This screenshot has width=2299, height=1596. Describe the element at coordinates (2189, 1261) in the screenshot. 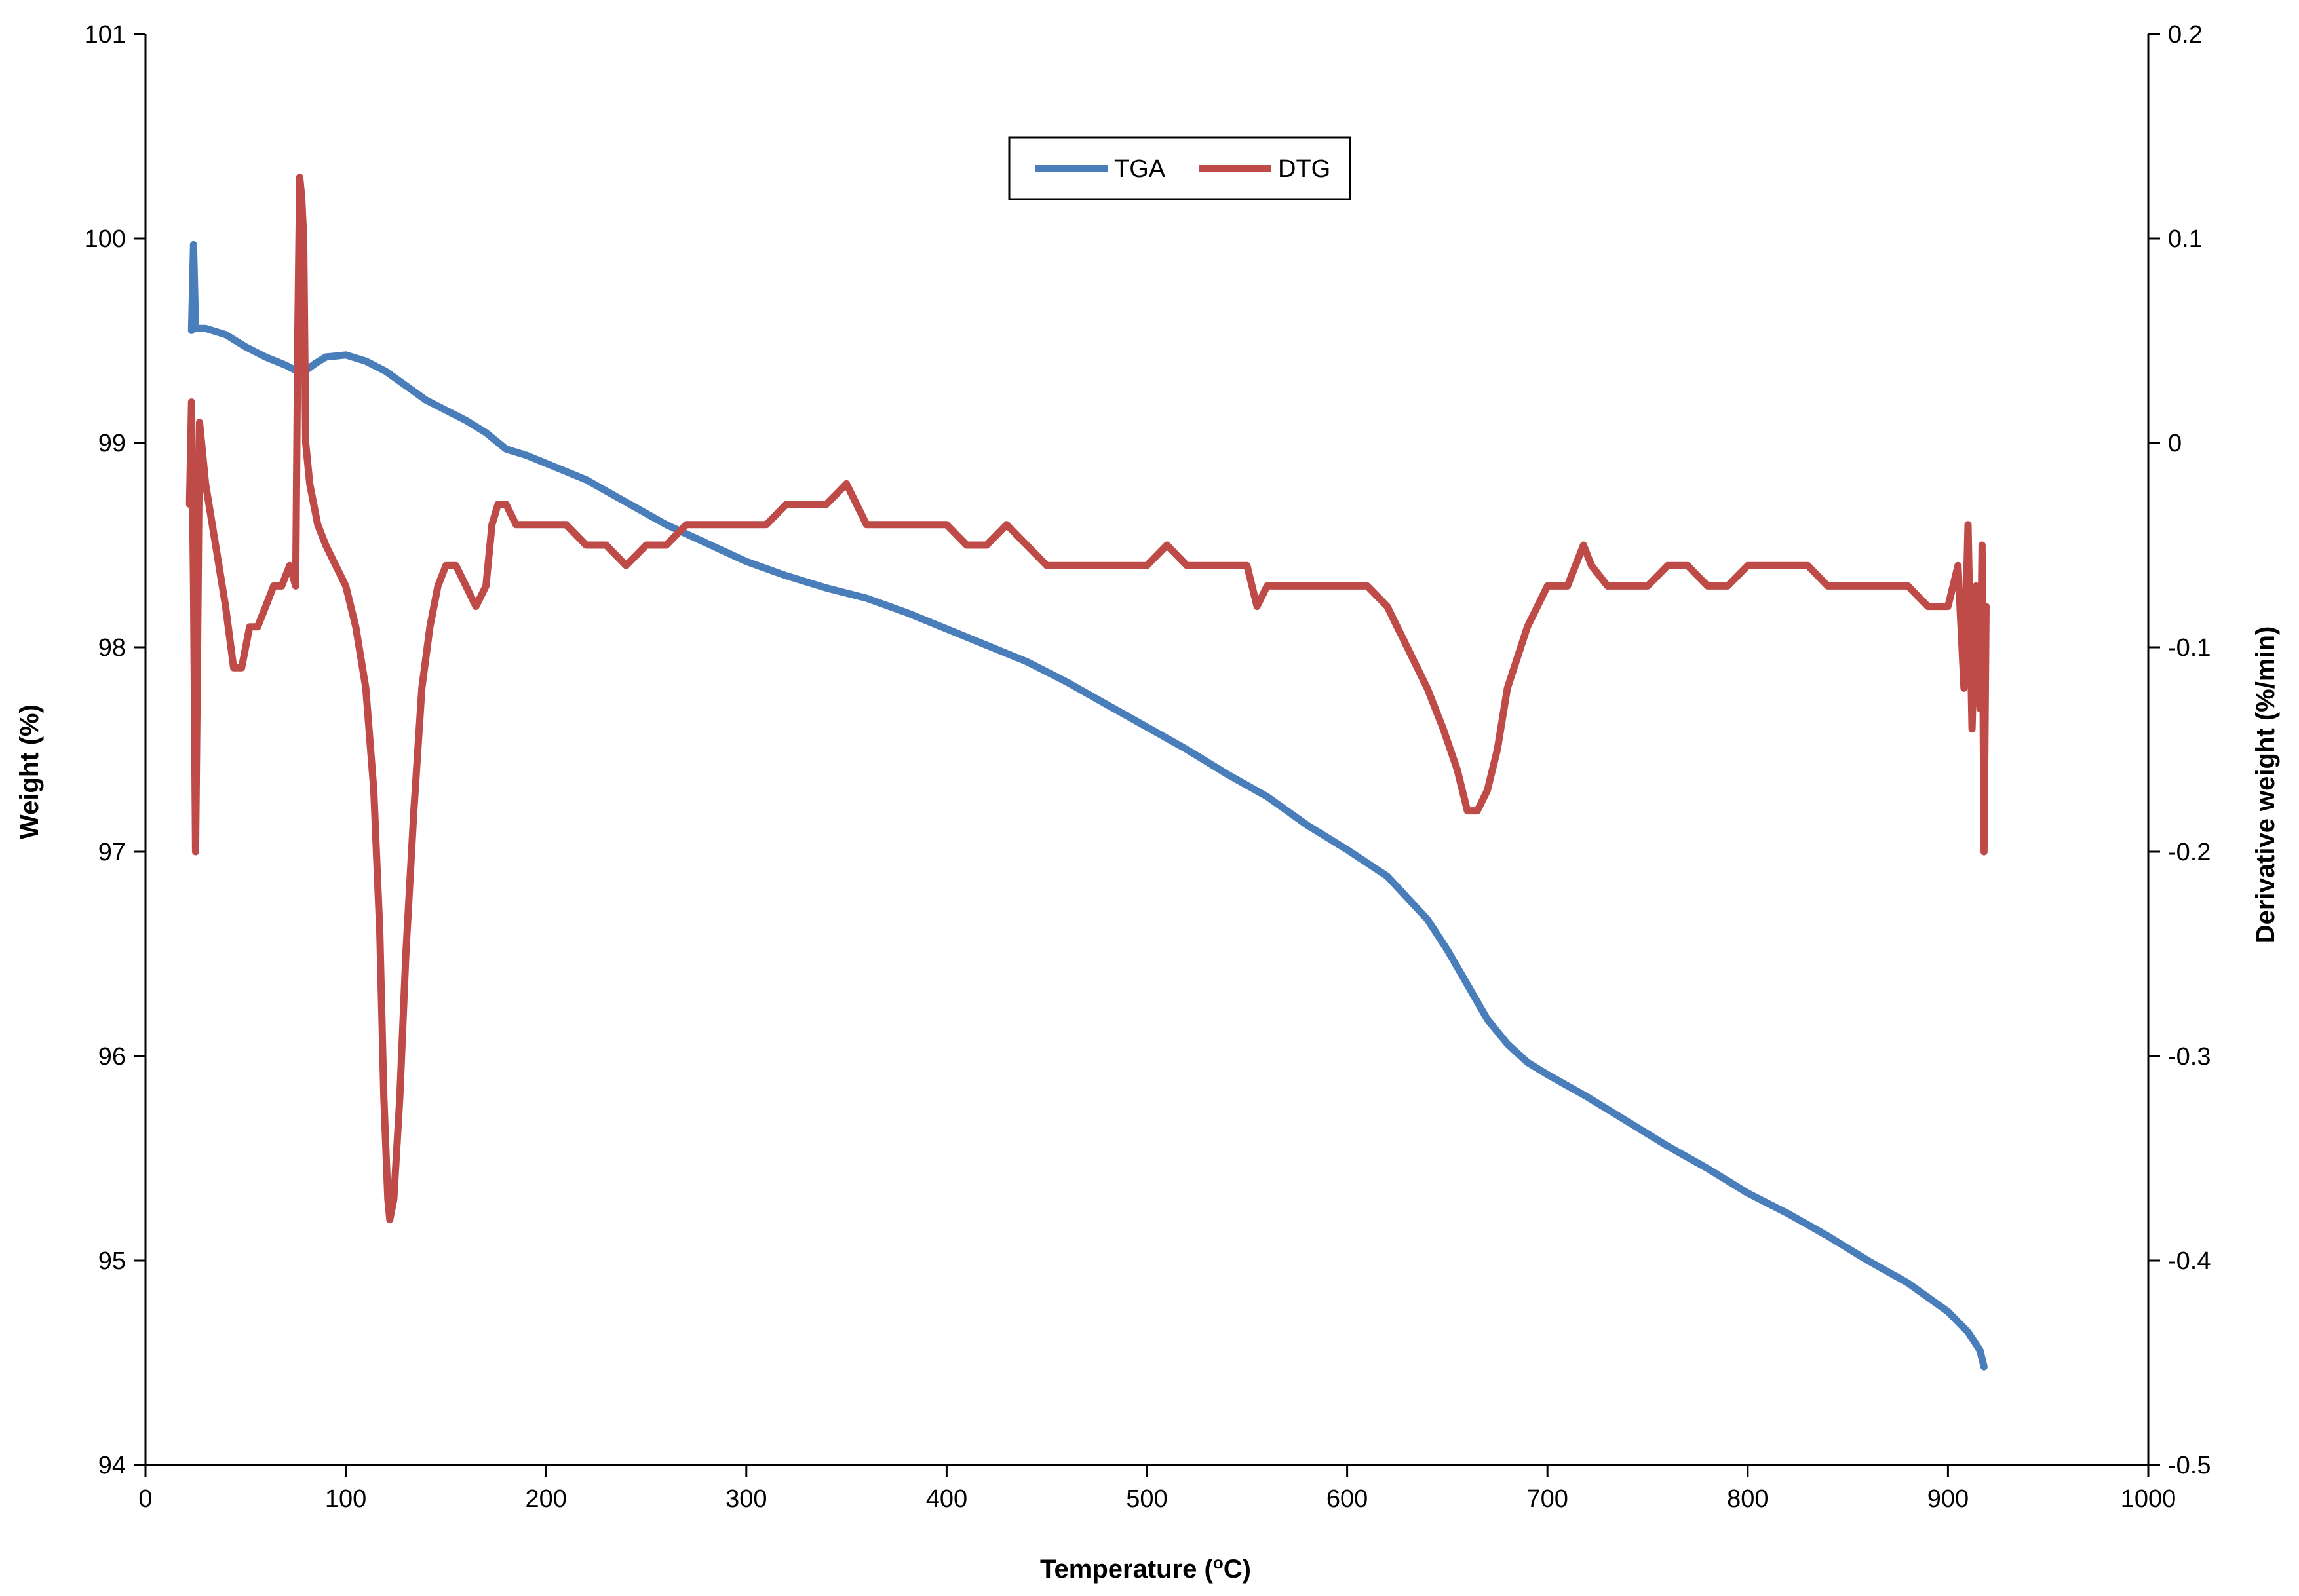

I see `y2-tick-label: -0.4` at that location.